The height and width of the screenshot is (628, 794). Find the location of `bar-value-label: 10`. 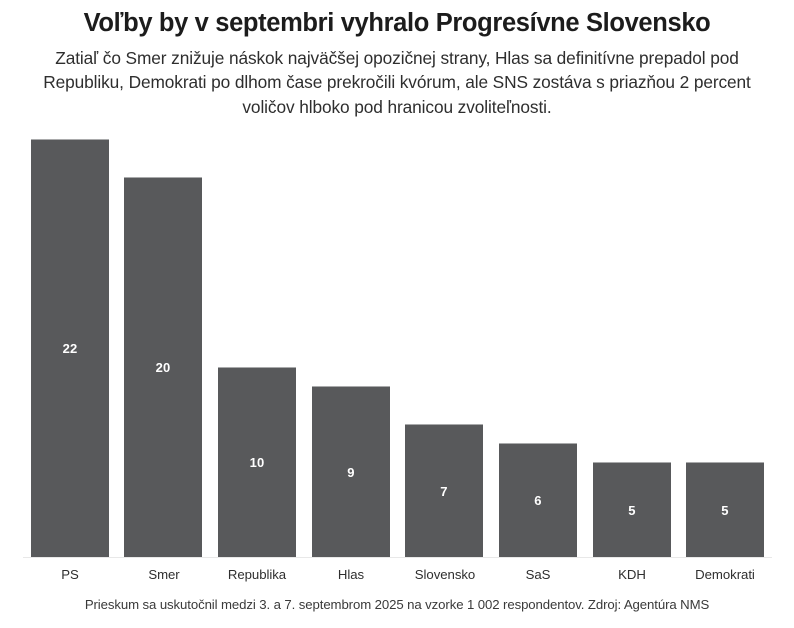

bar-value-label: 10 is located at coordinates (257, 462).